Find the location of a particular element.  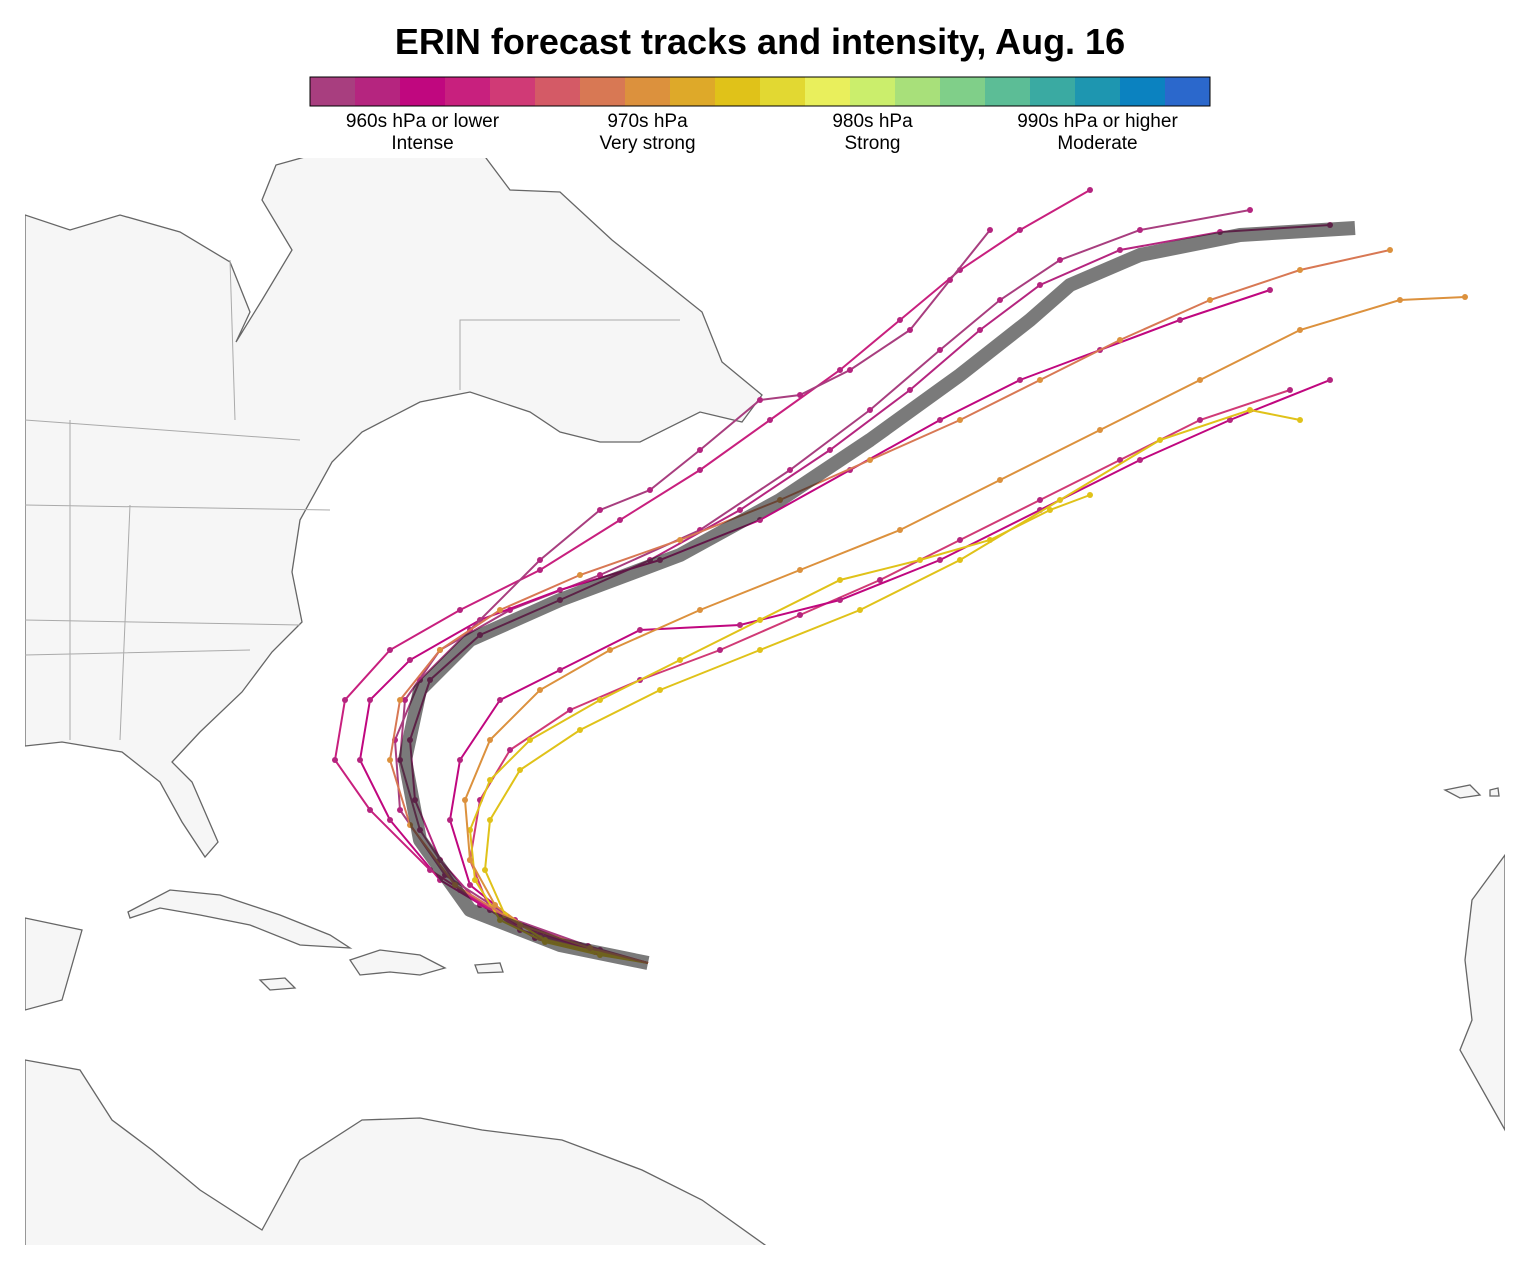

yucatan is located at coordinates (54, 964).